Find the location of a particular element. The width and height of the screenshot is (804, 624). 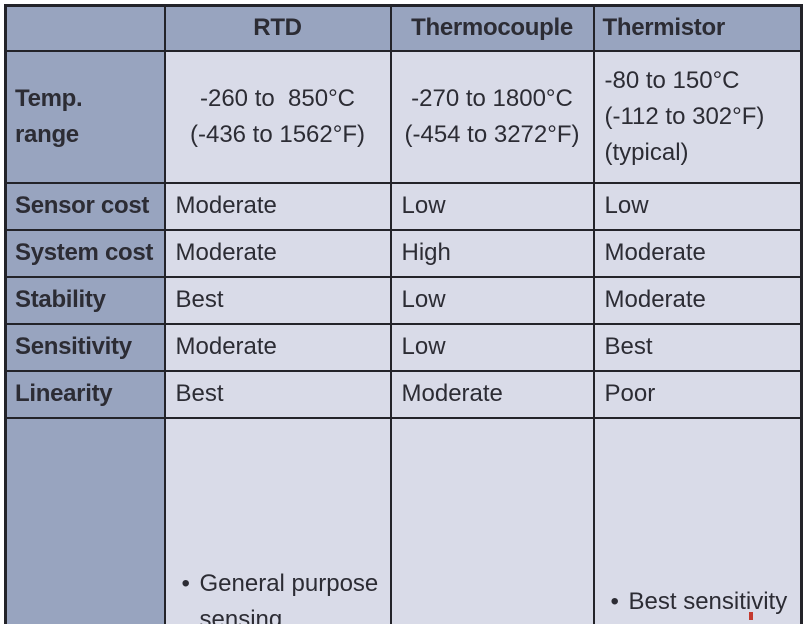

cell-specify-thermocouple: Highest temperatures is located at coordinates (492, 520).